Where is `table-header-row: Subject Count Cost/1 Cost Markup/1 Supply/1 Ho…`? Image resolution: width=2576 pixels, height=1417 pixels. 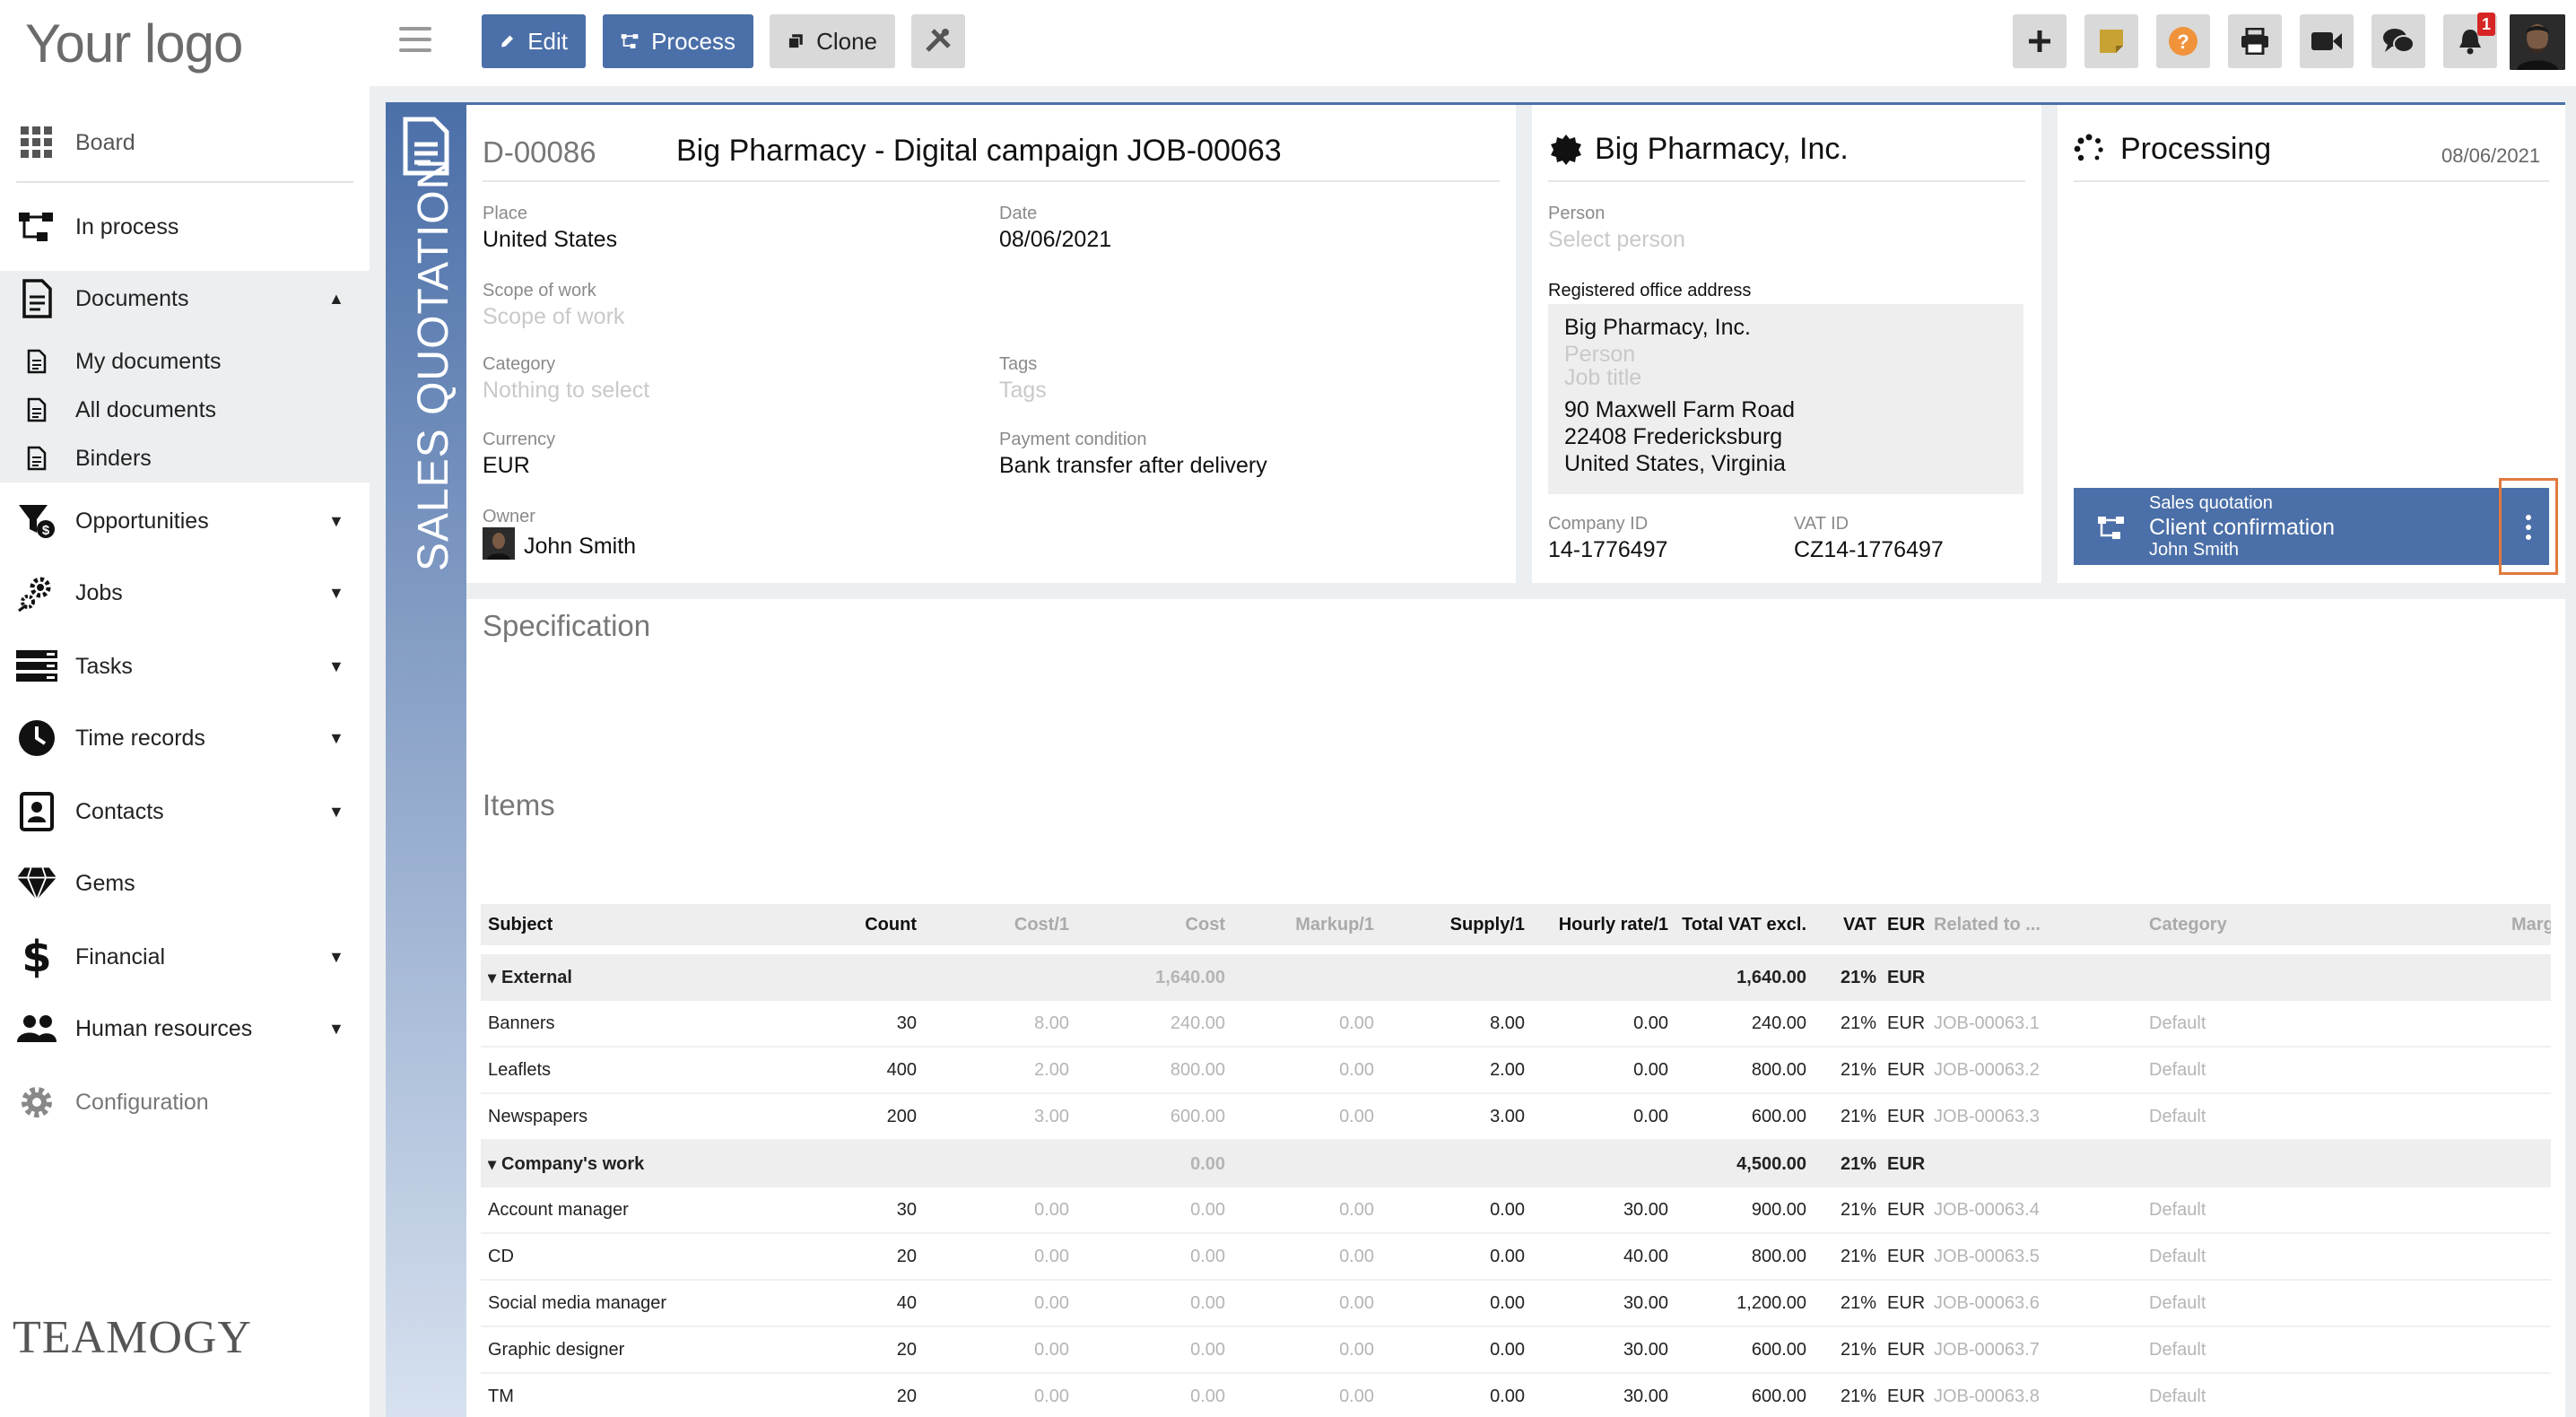 table-header-row: Subject Count Cost/1 Cost Markup/1 Supply/1 Ho… is located at coordinates (1516, 924).